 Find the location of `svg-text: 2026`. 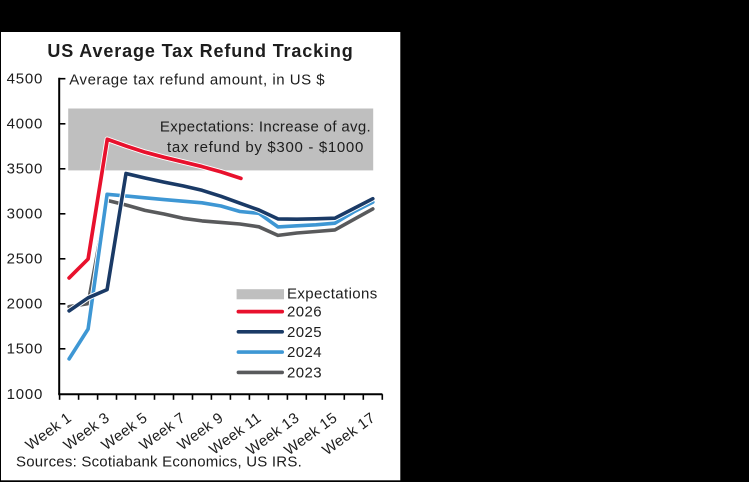

svg-text: 2026 is located at coordinates (304, 312).